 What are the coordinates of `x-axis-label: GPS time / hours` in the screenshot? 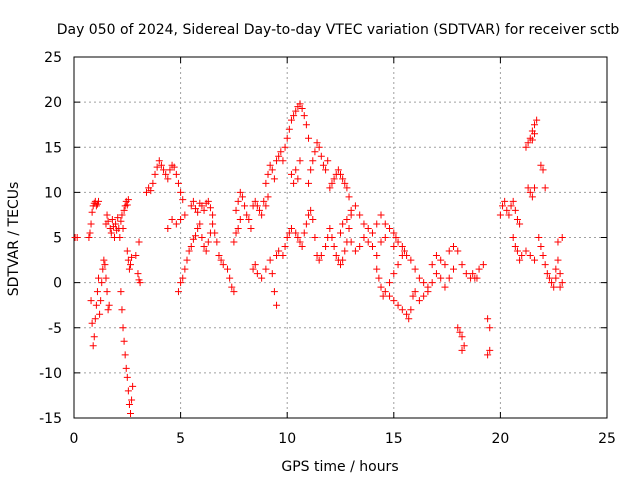 It's located at (339, 467).